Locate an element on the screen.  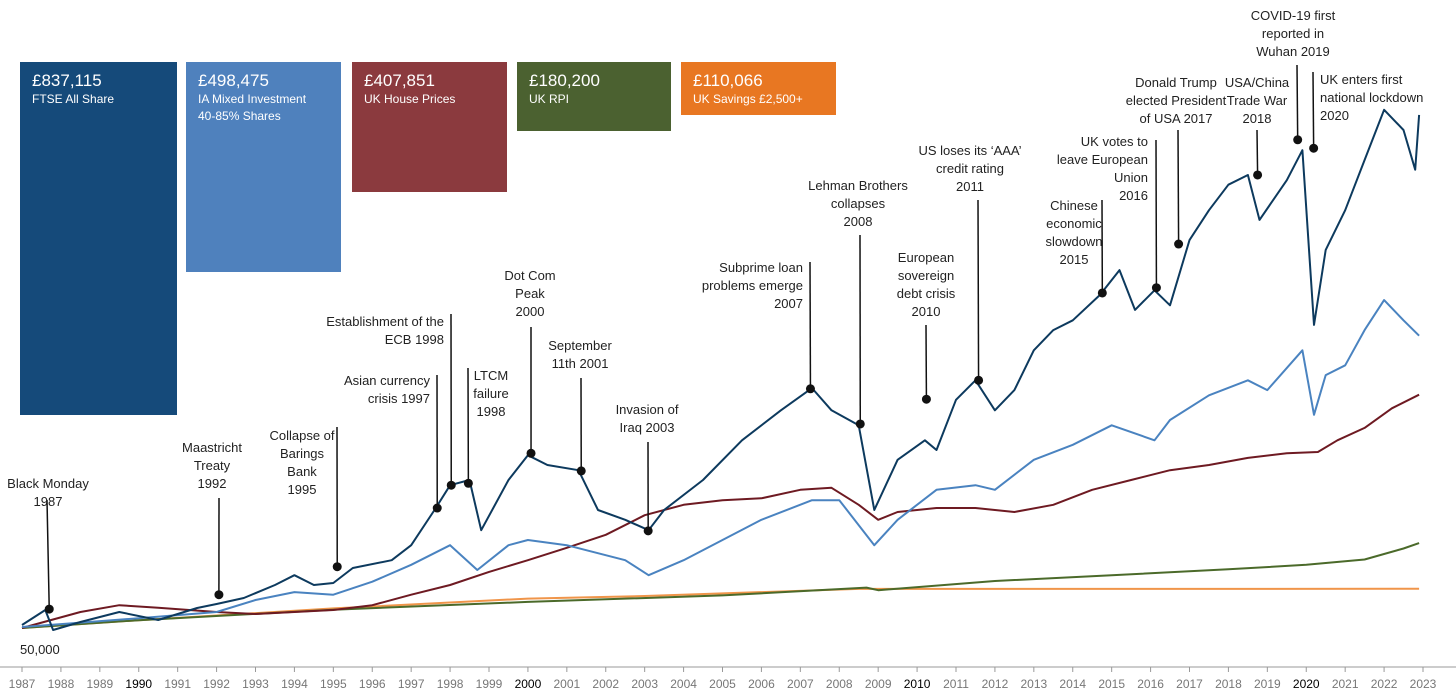
x-tick-label: 2006 is located at coordinates (761, 684).